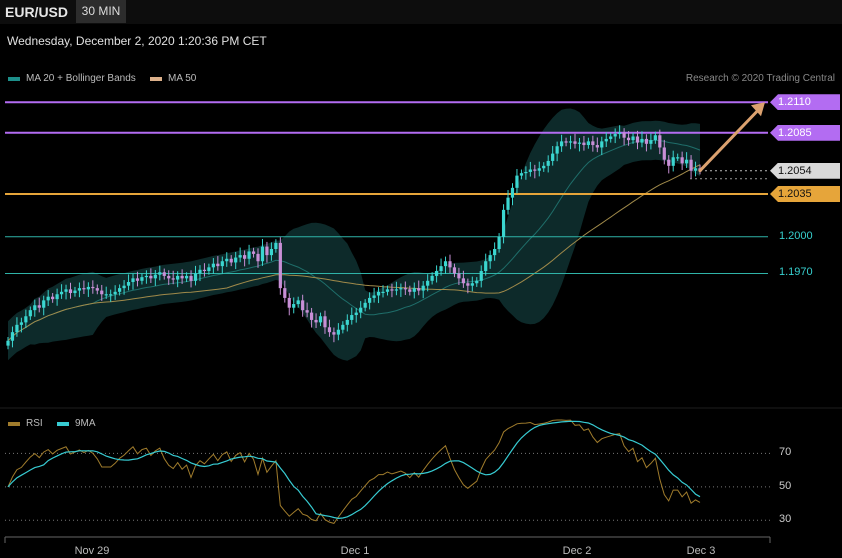 The image size is (842, 558). I want to click on toolbar: EUR/USD 30 MIN, so click(421, 12).